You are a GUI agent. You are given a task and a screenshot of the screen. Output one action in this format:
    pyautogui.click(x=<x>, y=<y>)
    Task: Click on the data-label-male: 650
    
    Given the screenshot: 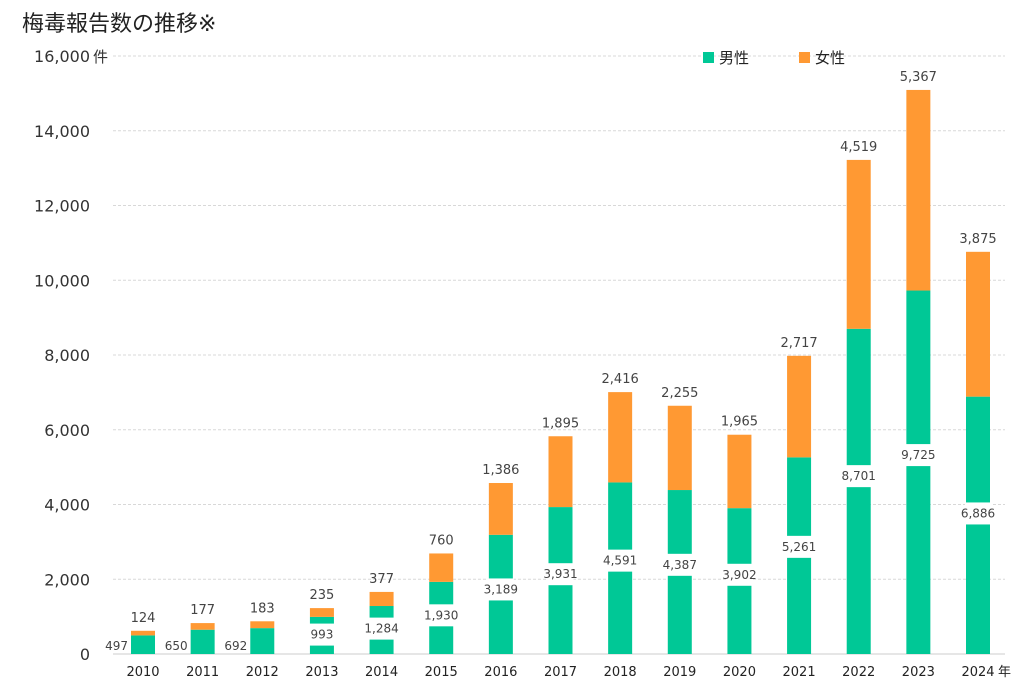 What is the action you would take?
    pyautogui.click(x=176, y=646)
    